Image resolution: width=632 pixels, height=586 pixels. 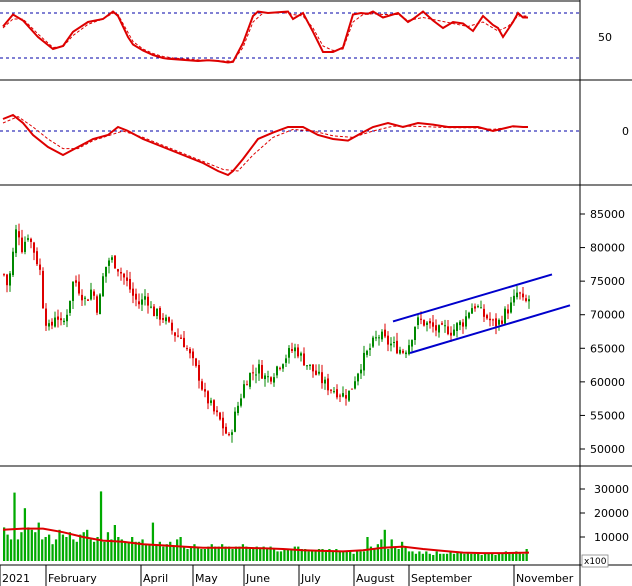 What do you see at coordinates (266, 541) in the screenshot?
I see `volume-moving-average` at bounding box center [266, 541].